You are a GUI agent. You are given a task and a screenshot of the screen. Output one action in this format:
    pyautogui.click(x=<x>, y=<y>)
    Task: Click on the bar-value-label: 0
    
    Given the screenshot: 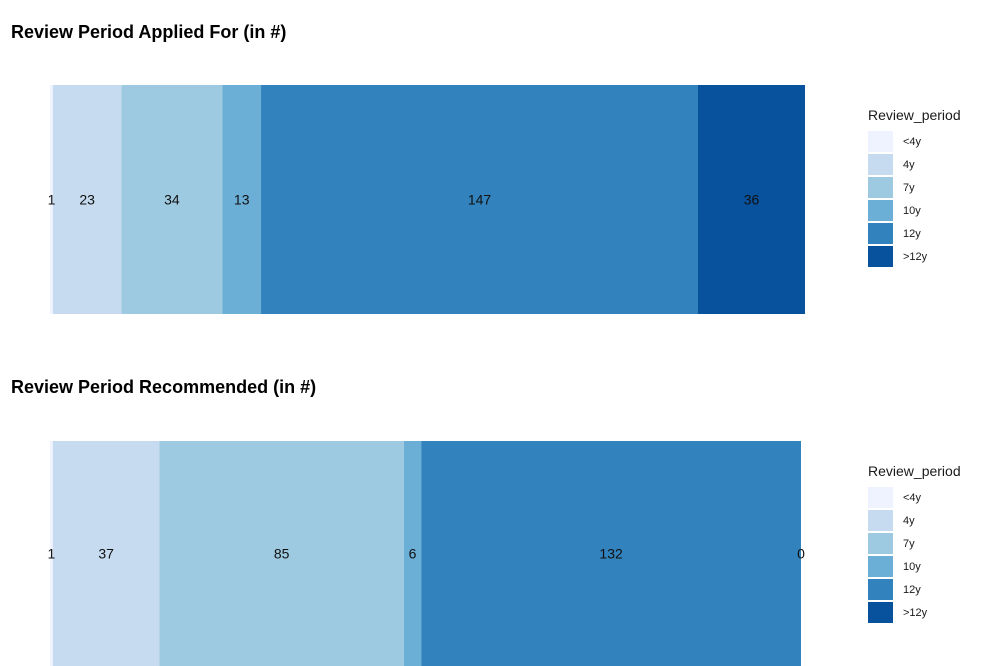 What is the action you would take?
    pyautogui.click(x=801, y=554)
    